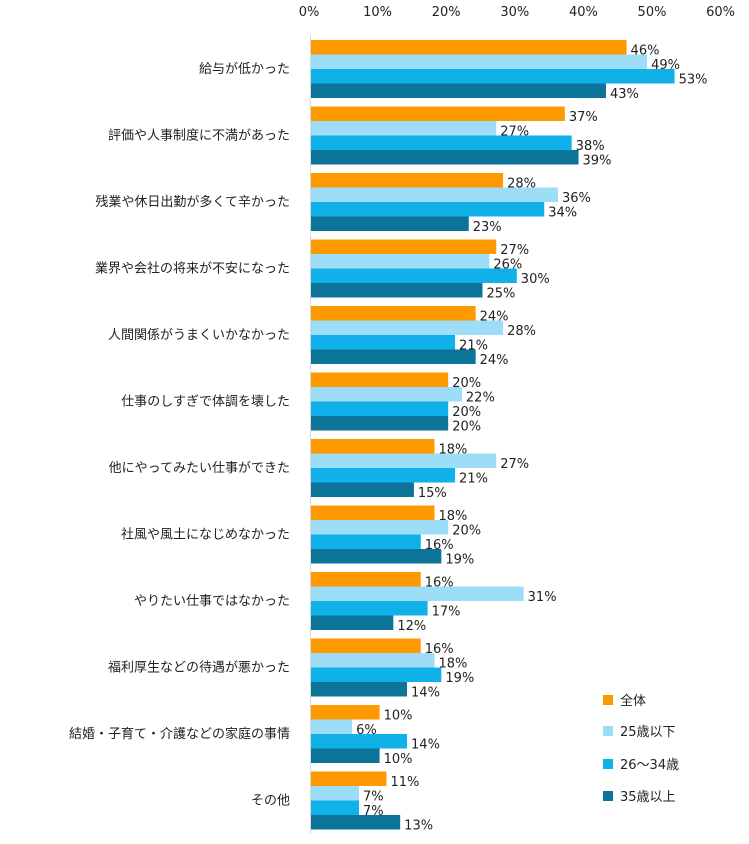 The height and width of the screenshot is (844, 749). Describe the element at coordinates (624, 94) in the screenshot. I see `data-label: 43%` at that location.